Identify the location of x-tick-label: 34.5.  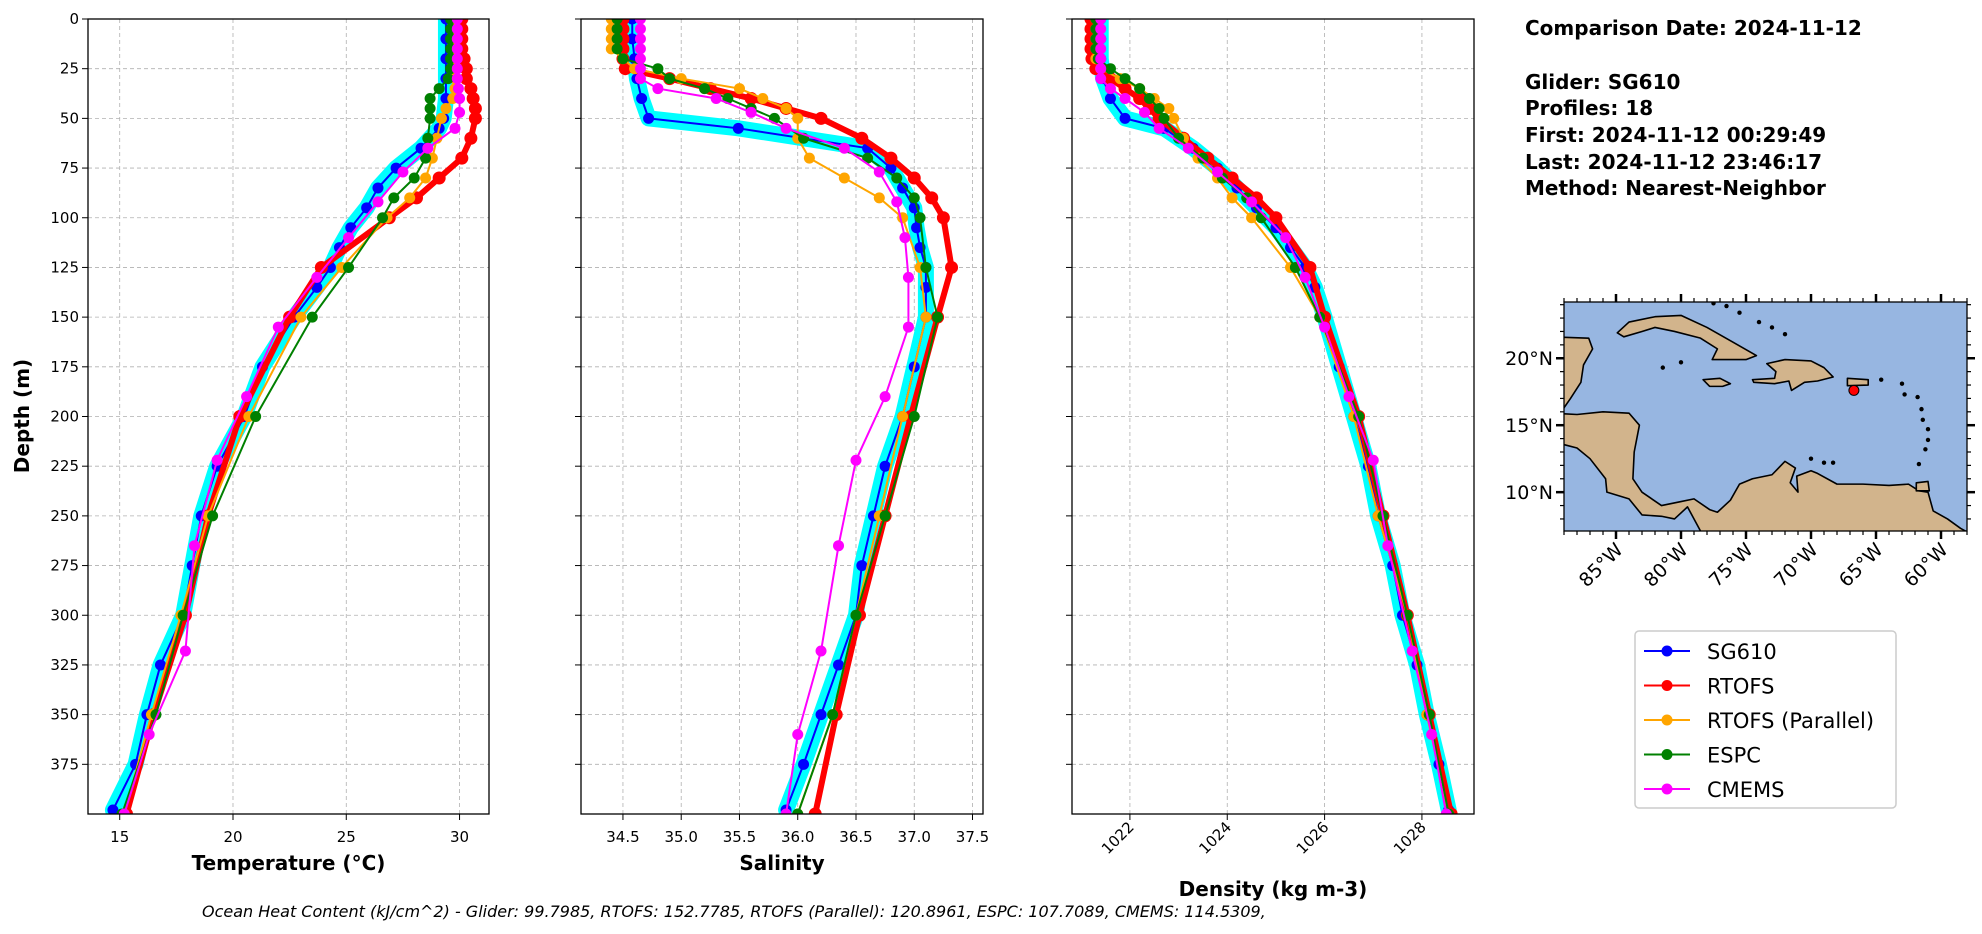
(622, 837).